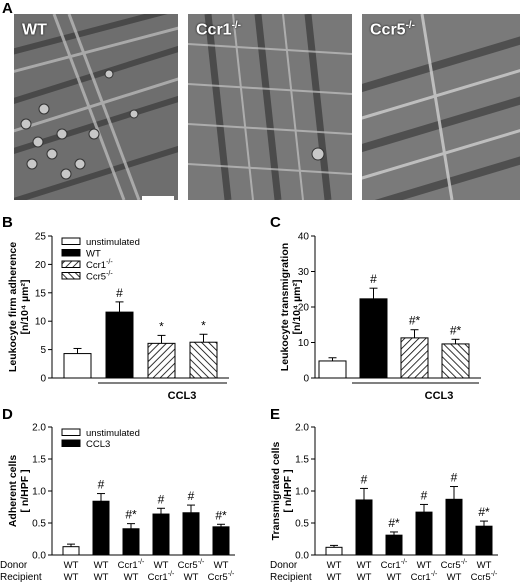 The height and width of the screenshot is (586, 520). I want to click on chart-c-ytick-label: 40, so click(304, 237).